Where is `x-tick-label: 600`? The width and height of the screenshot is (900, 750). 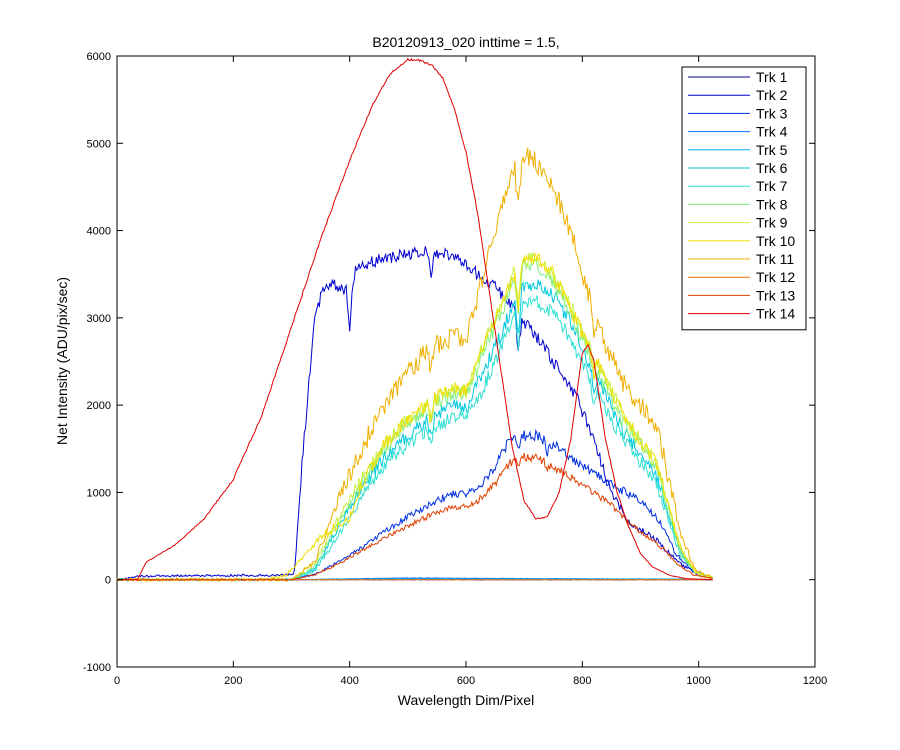 x-tick-label: 600 is located at coordinates (466, 681).